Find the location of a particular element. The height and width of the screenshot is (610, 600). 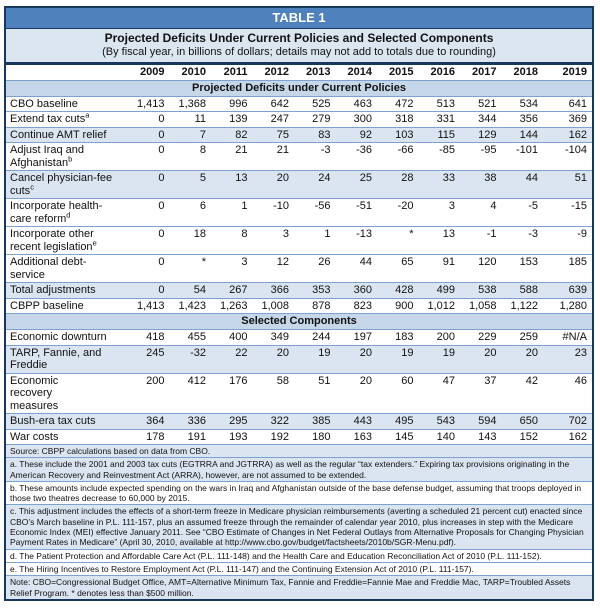

value-cell: 463 is located at coordinates (362, 103).